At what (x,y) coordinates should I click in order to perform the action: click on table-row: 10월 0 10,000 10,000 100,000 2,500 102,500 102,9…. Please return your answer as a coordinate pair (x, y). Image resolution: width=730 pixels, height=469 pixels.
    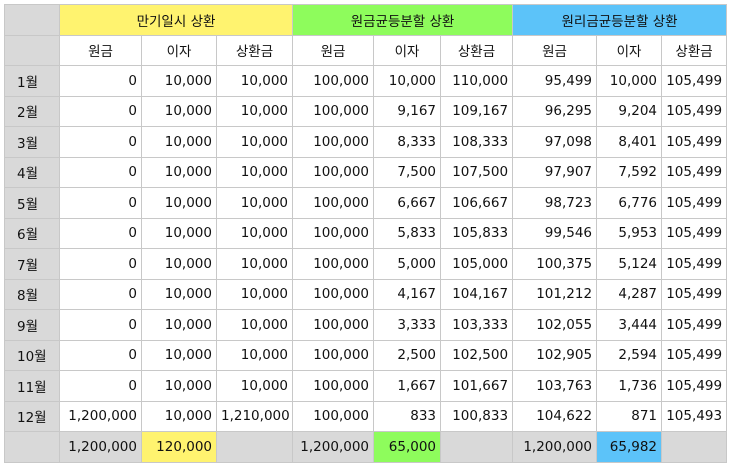
    Looking at the image, I should click on (366, 355).